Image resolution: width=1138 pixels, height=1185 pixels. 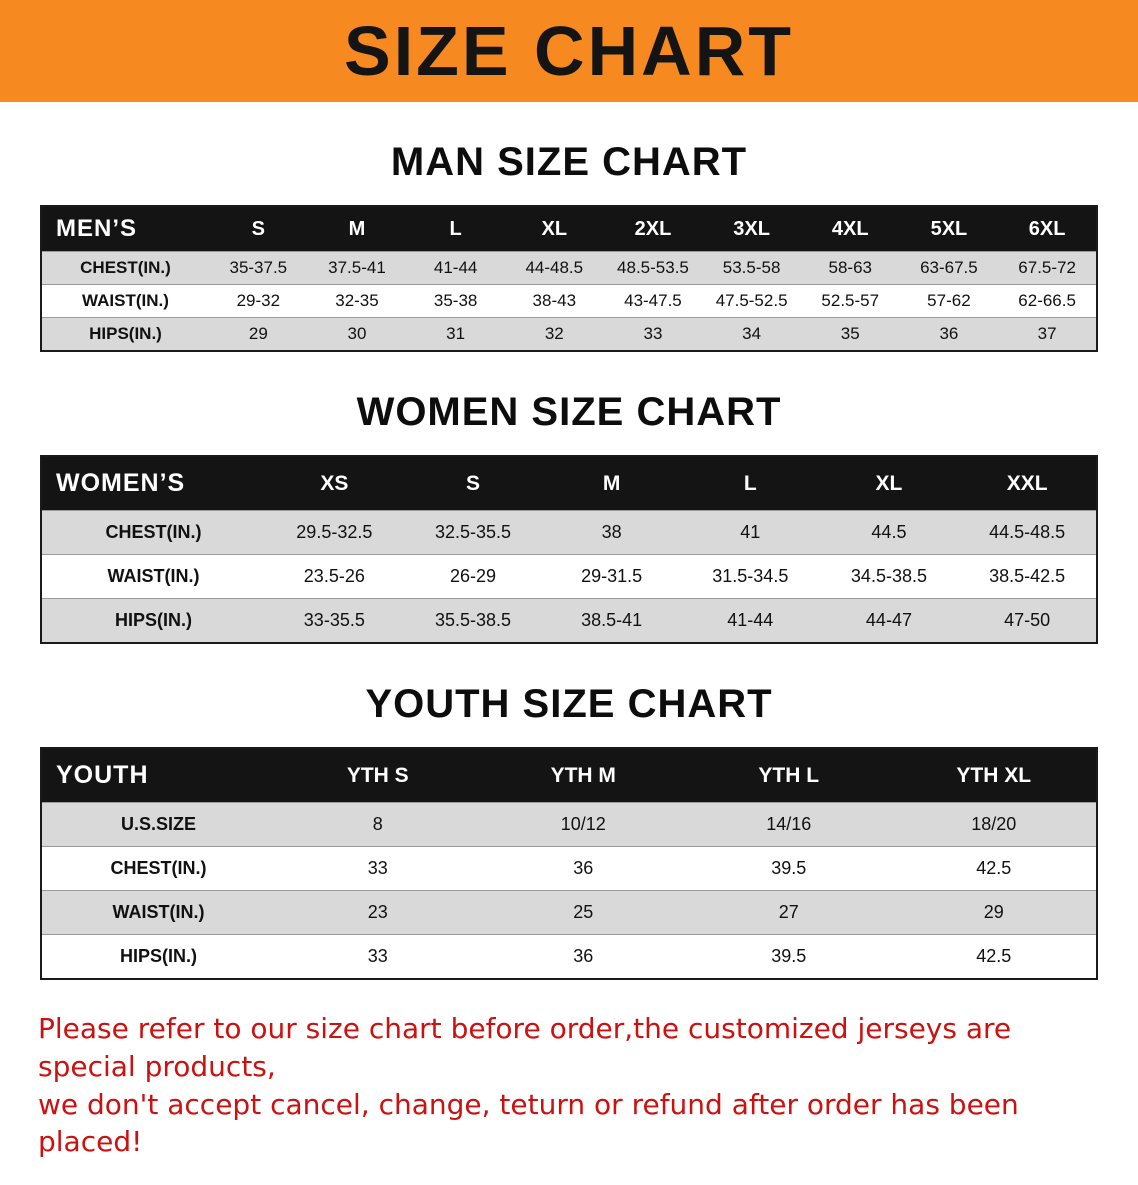 I want to click on size-value: 41, so click(x=750, y=532).